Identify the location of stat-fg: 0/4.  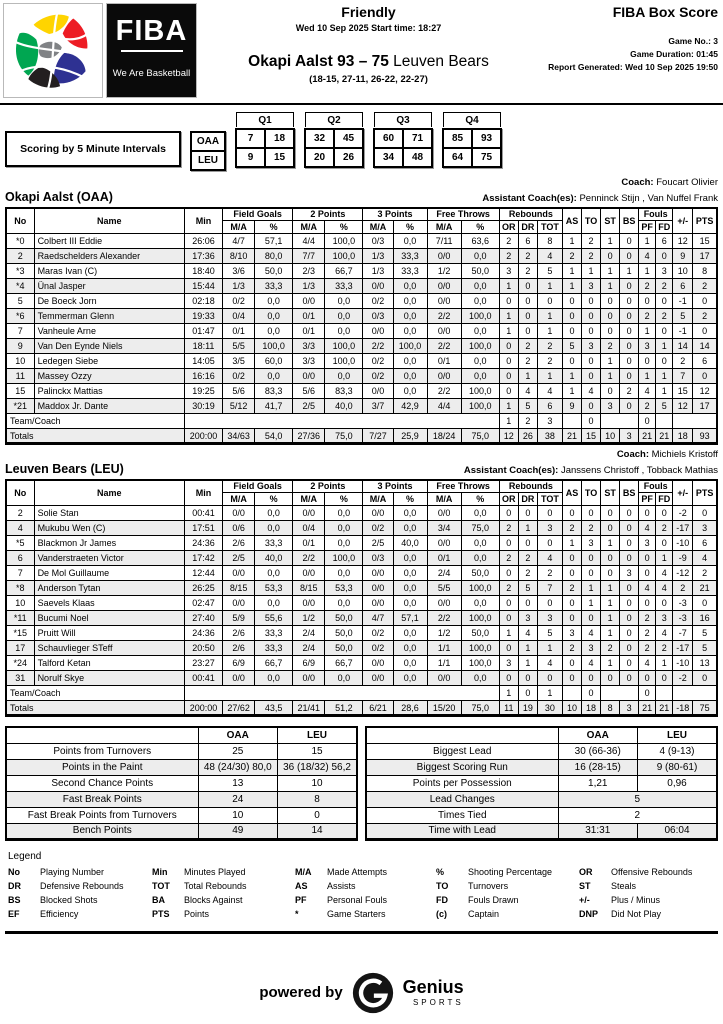
(239, 316).